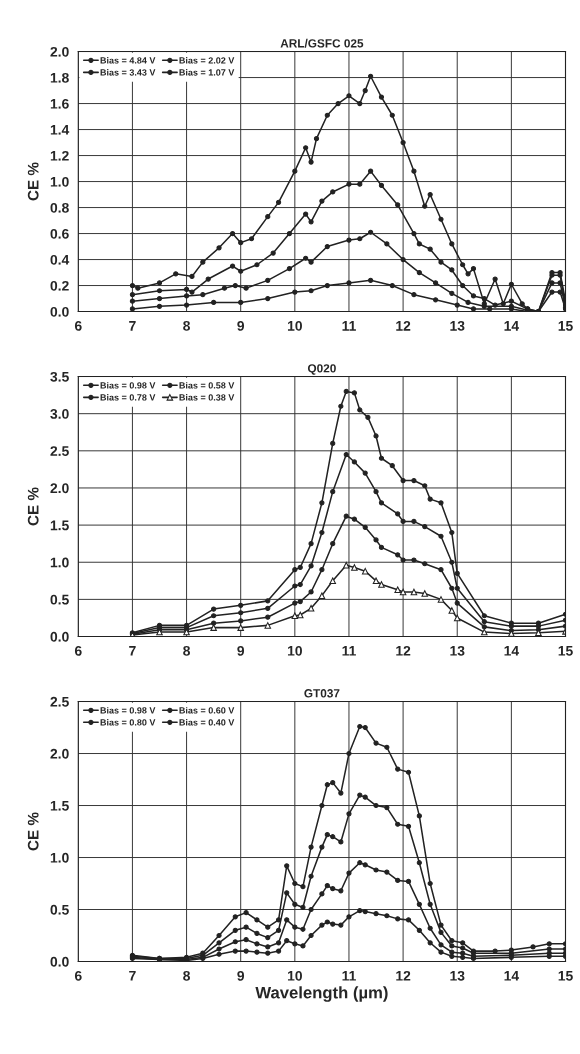 The height and width of the screenshot is (1054, 580). I want to click on y-tick-label: 1.4, so click(60, 130).